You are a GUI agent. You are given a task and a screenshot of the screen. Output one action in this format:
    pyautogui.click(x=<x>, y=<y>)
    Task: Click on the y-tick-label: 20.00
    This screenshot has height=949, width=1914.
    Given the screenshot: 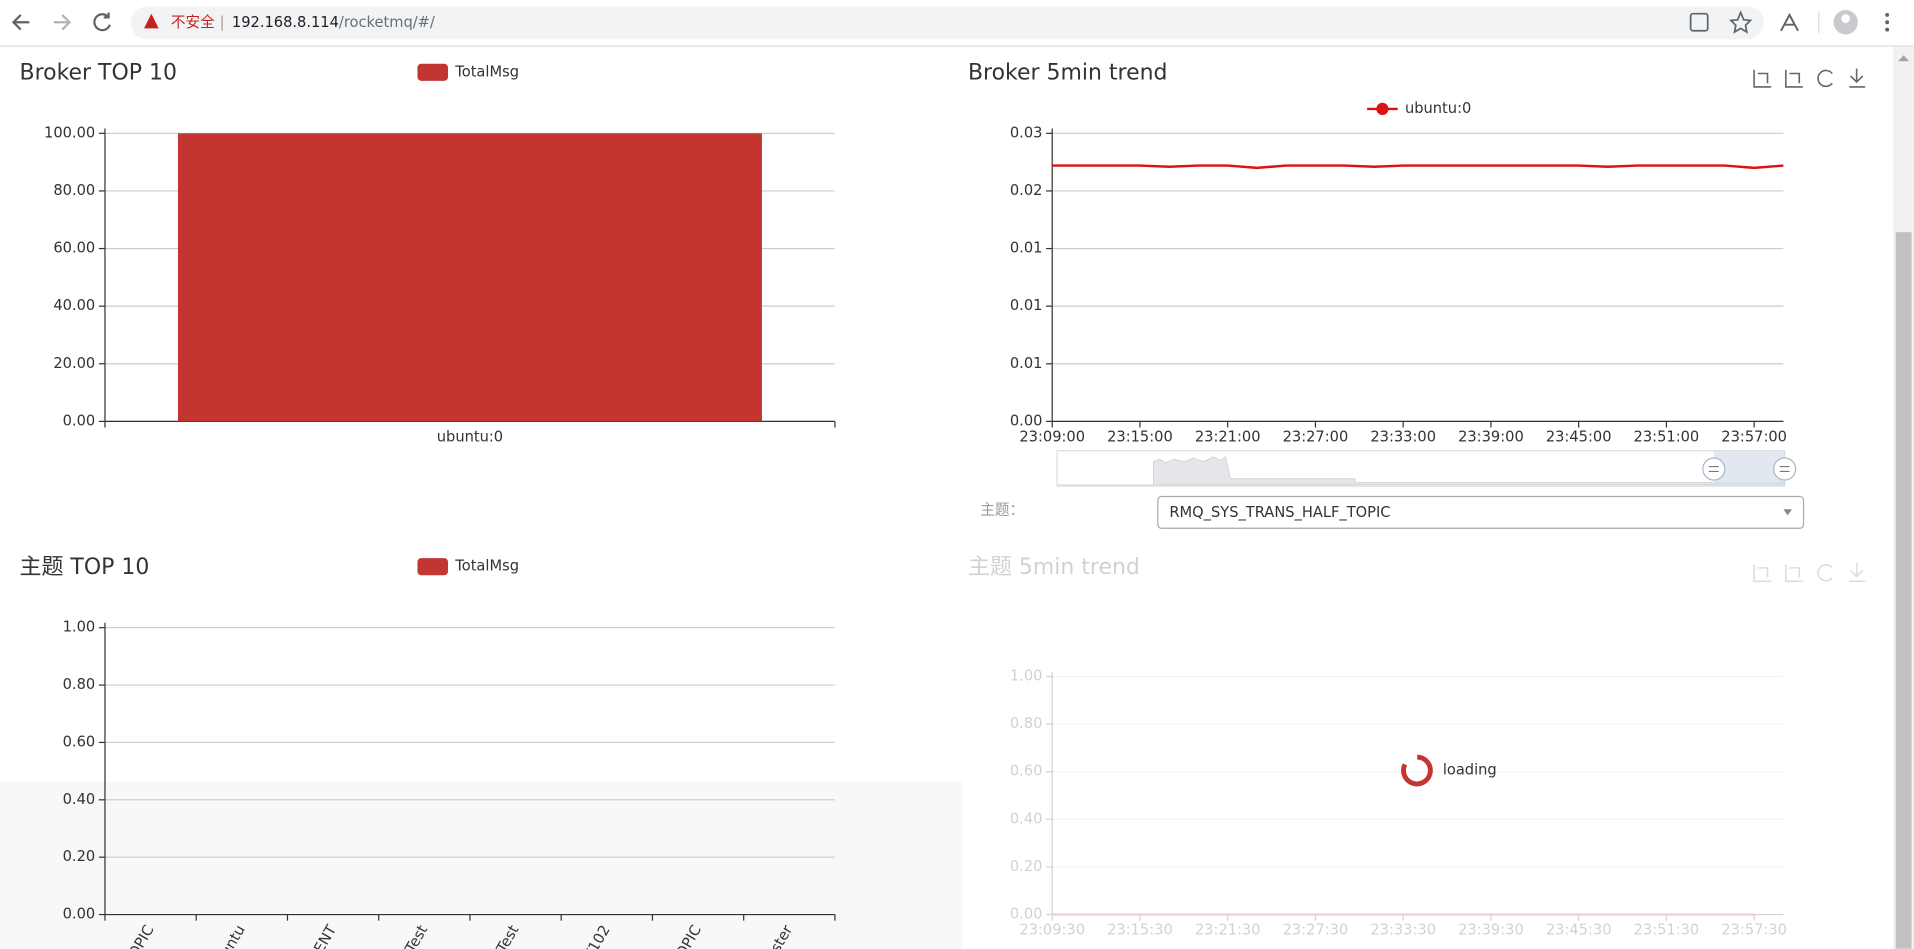 What is the action you would take?
    pyautogui.click(x=74, y=363)
    